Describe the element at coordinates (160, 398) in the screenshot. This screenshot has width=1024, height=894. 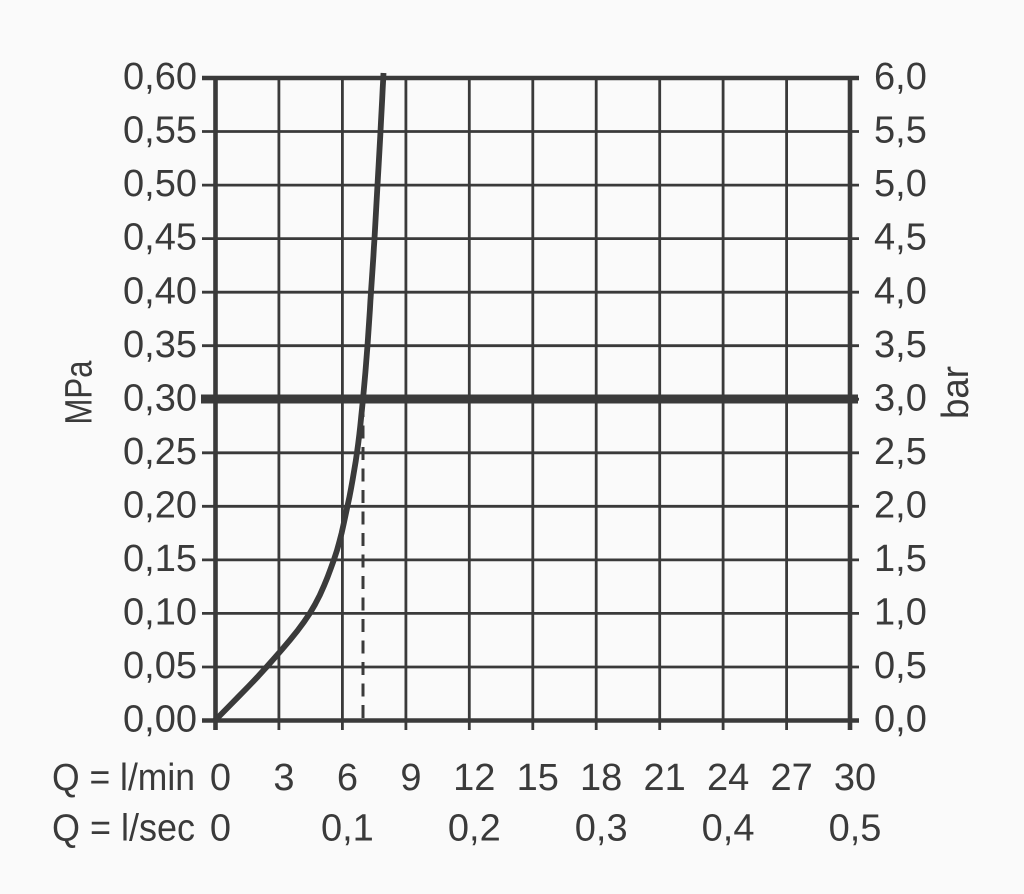
I see `svg-text: 0,30` at that location.